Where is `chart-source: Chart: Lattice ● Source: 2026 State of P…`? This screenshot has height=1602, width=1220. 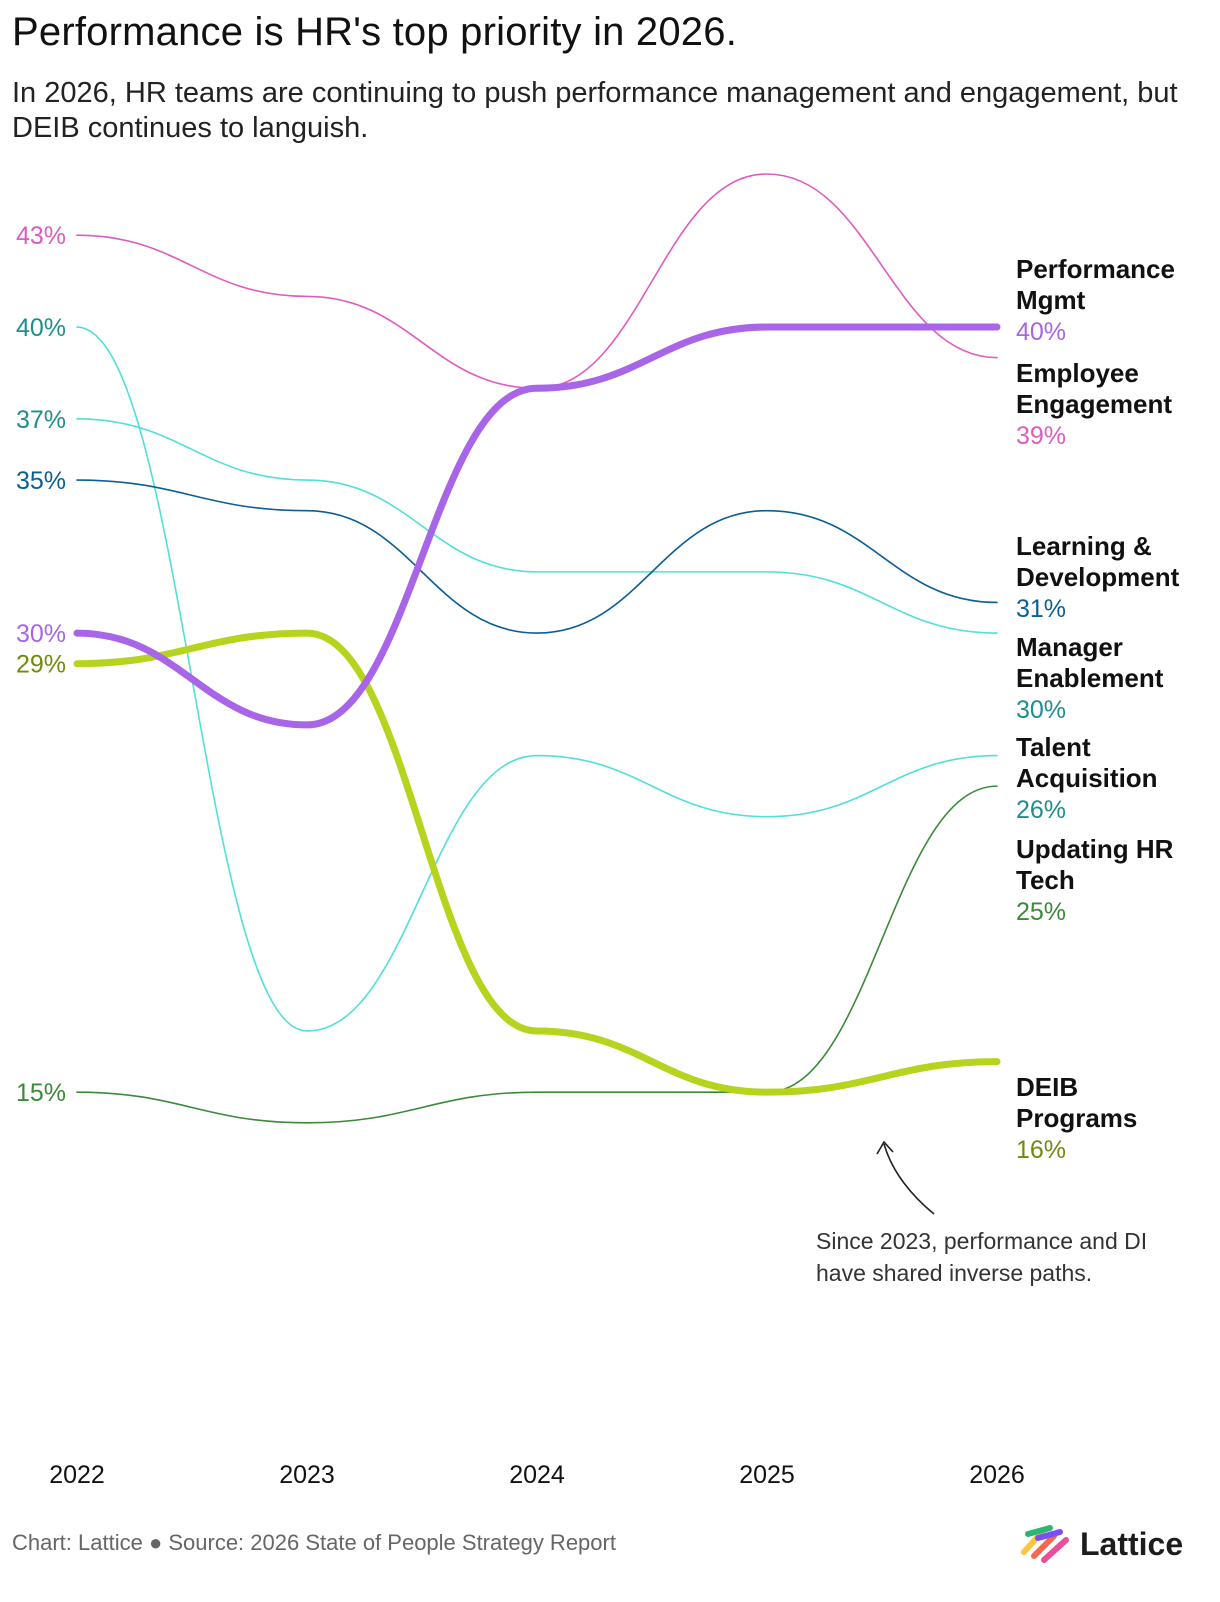 chart-source: Chart: Lattice ● Source: 2026 State of P… is located at coordinates (314, 1542).